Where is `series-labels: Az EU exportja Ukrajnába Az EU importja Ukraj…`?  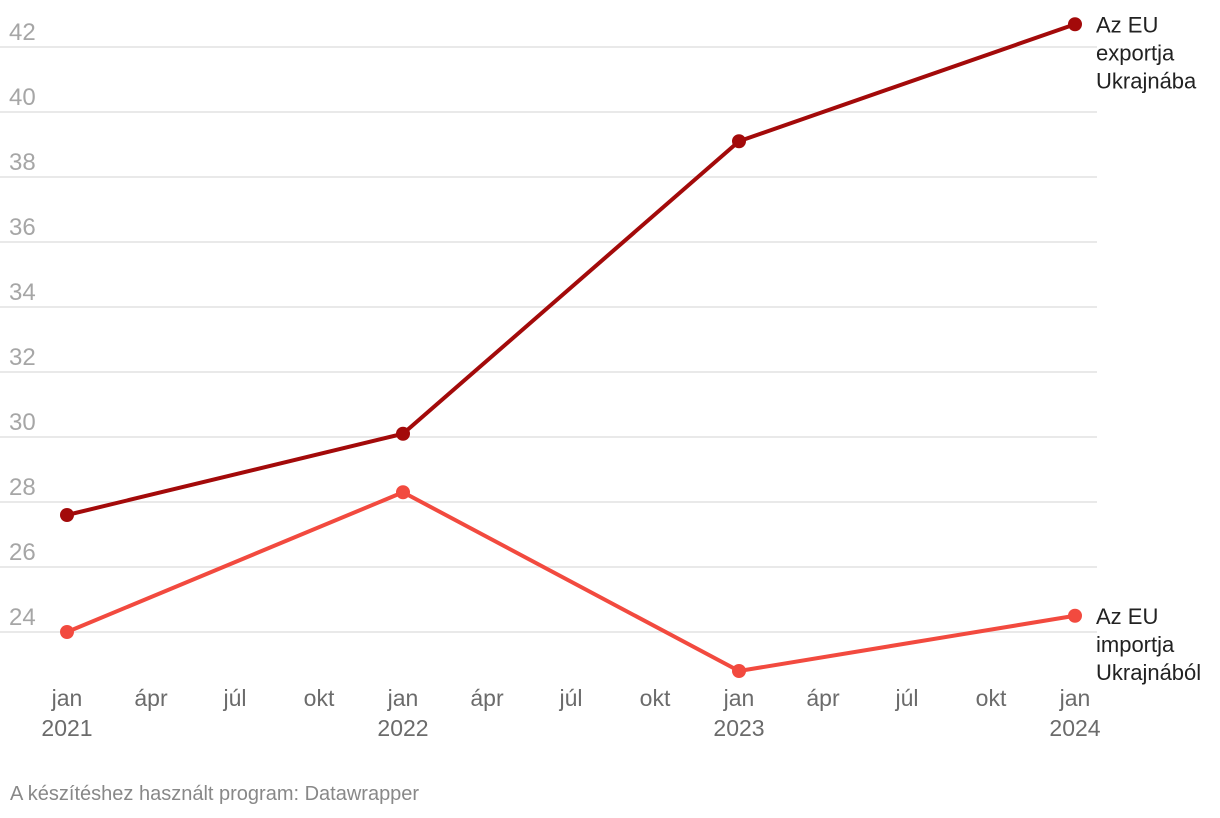 series-labels: Az EU exportja Ukrajnába Az EU importja Ukraj… is located at coordinates (1148, 348).